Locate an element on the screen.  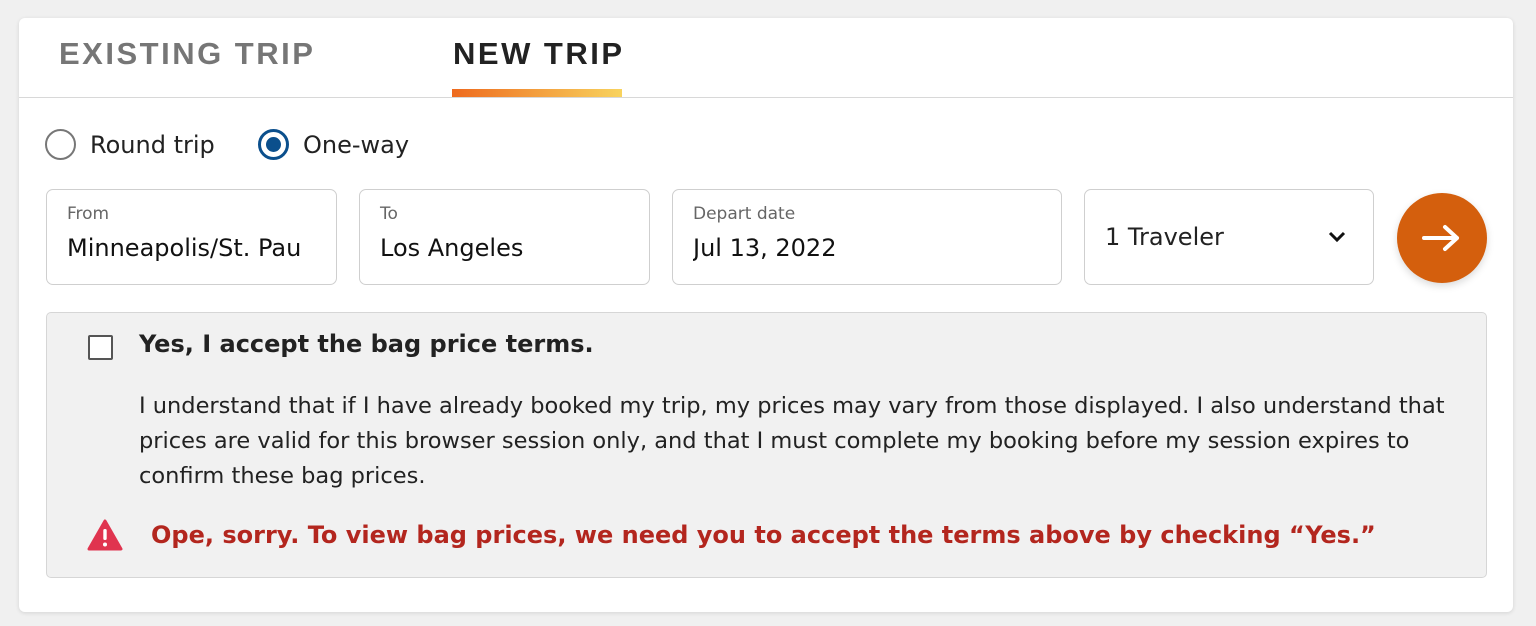
depart-date-label: Depart date is located at coordinates (744, 214).